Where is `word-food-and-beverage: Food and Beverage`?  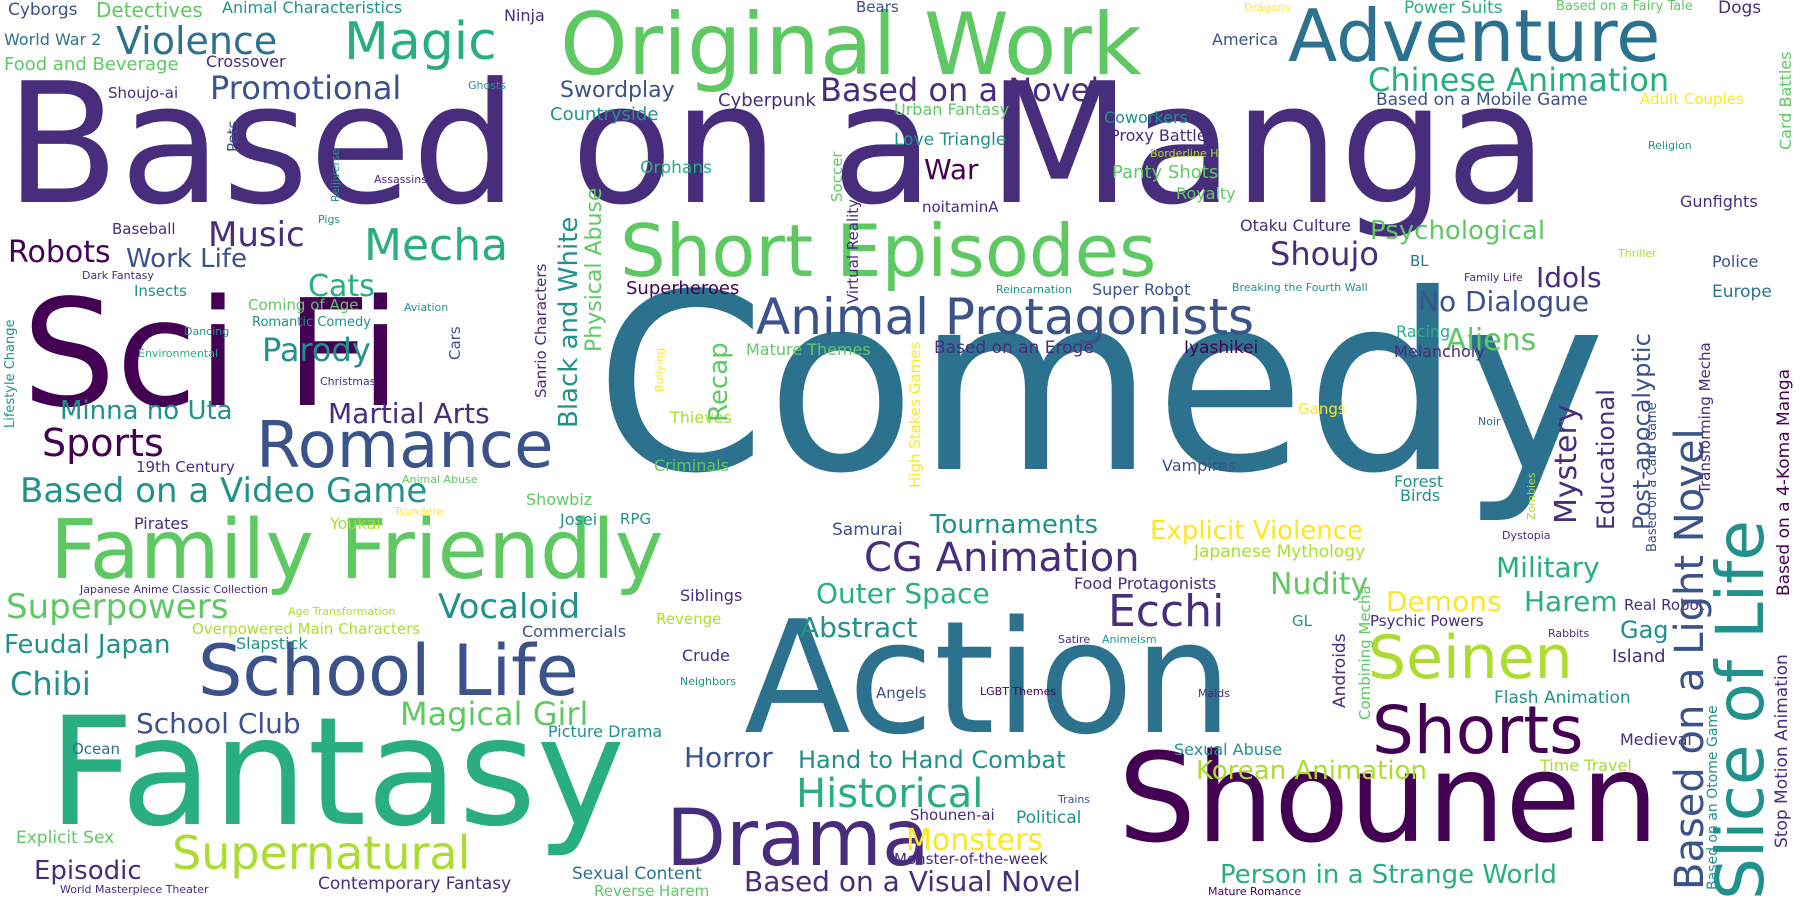
word-food-and-beverage: Food and Beverage is located at coordinates (91, 64).